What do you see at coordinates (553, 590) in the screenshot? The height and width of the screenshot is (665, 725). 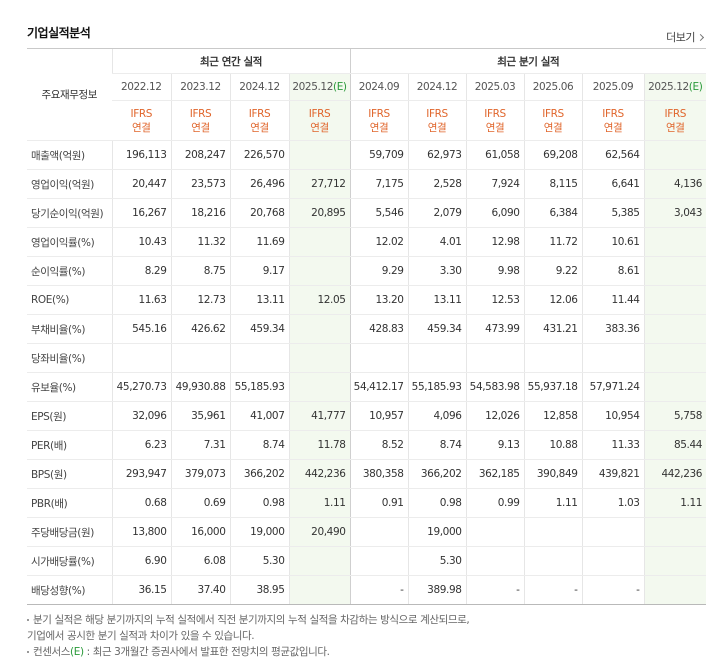 I see `data-cell: -` at bounding box center [553, 590].